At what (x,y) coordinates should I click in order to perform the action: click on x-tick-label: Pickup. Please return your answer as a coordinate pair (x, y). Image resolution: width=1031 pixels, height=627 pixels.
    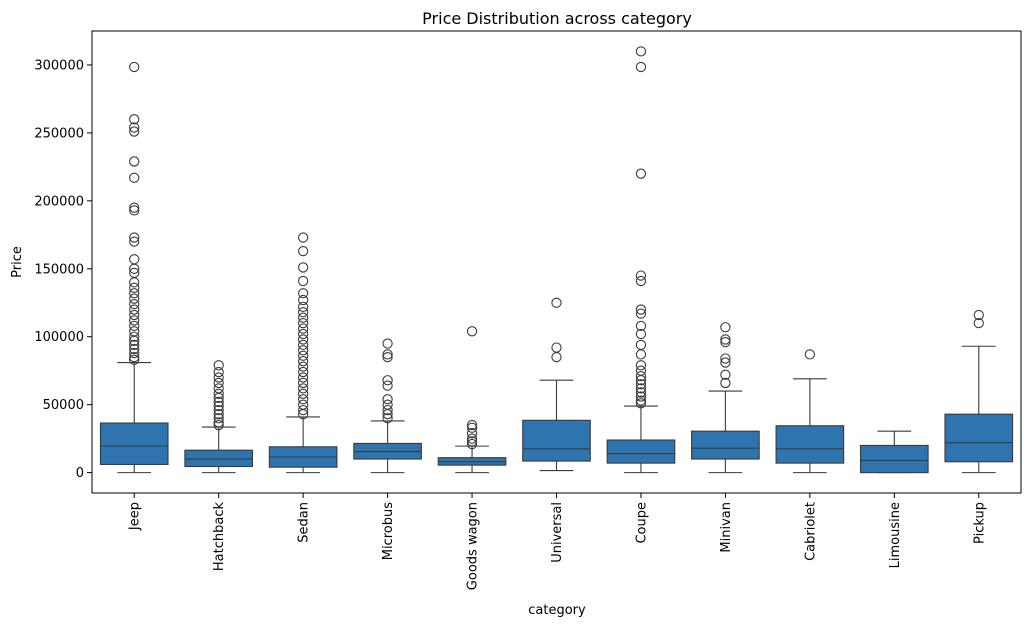
    Looking at the image, I should click on (979, 523).